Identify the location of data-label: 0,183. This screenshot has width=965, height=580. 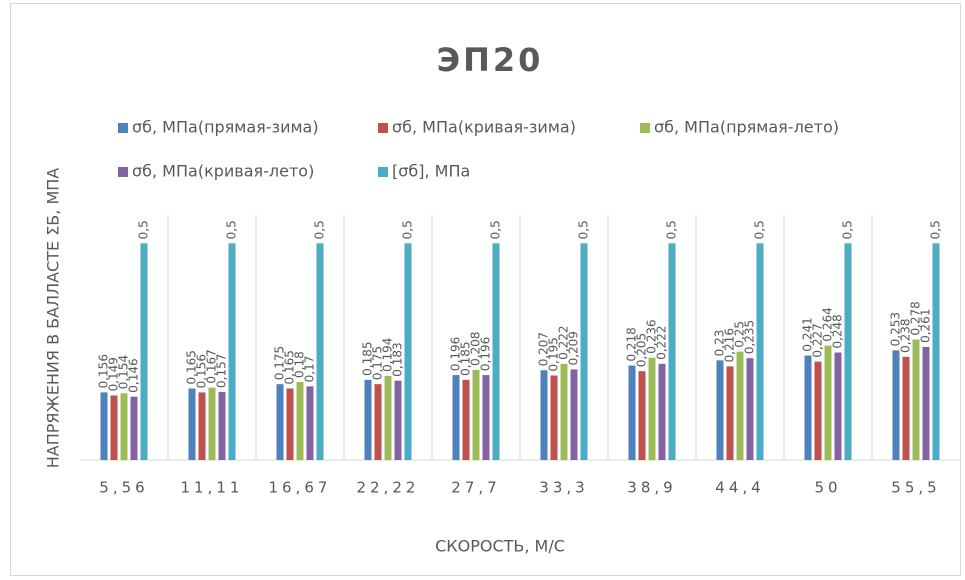
(398, 359).